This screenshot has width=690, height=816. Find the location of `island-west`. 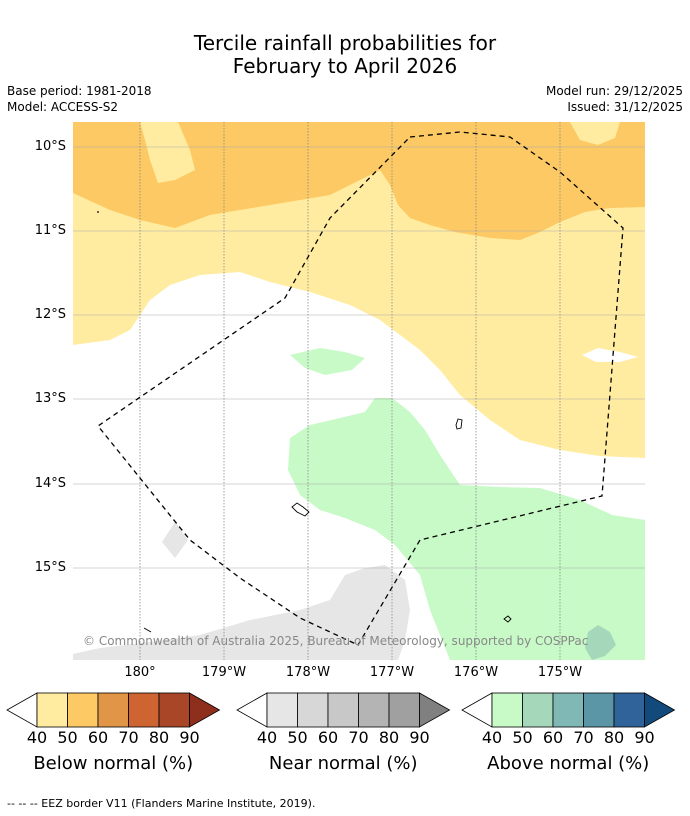

island-west is located at coordinates (147, 630).